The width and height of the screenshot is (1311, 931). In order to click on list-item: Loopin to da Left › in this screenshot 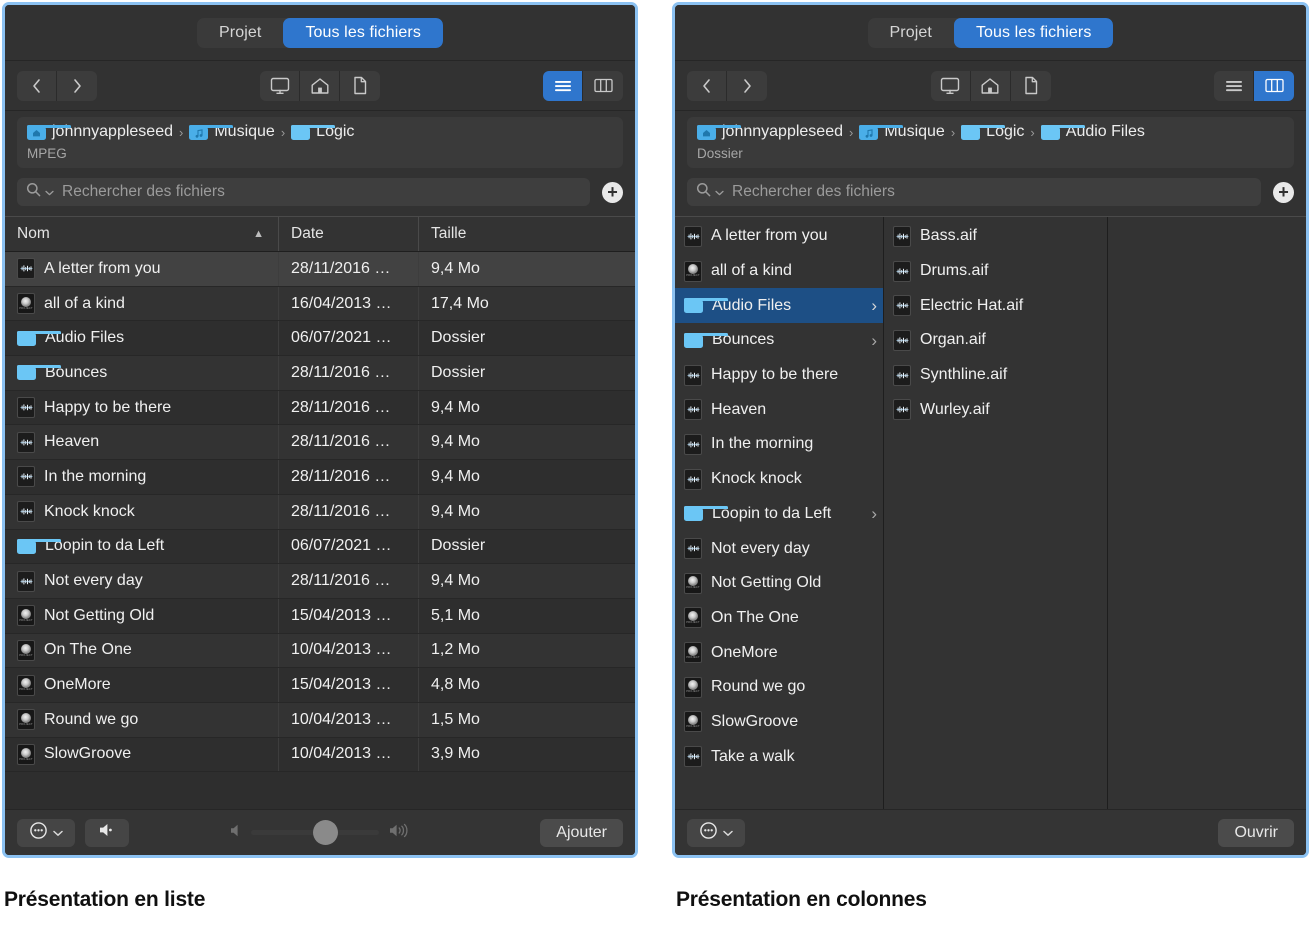, I will do `click(779, 514)`.